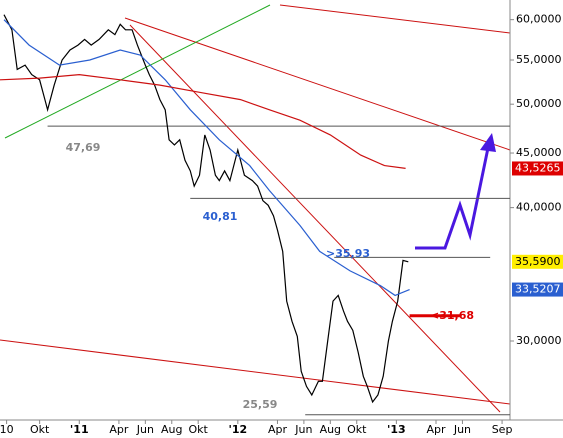 The image size is (563, 438). Describe the element at coordinates (452, 198) in the screenshot. I see `forecast-arrow` at that location.